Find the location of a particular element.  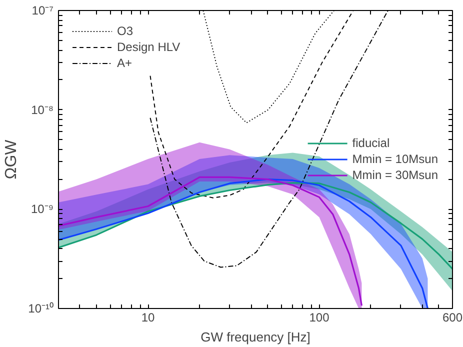

legend-label: fiducial is located at coordinates (371, 143).